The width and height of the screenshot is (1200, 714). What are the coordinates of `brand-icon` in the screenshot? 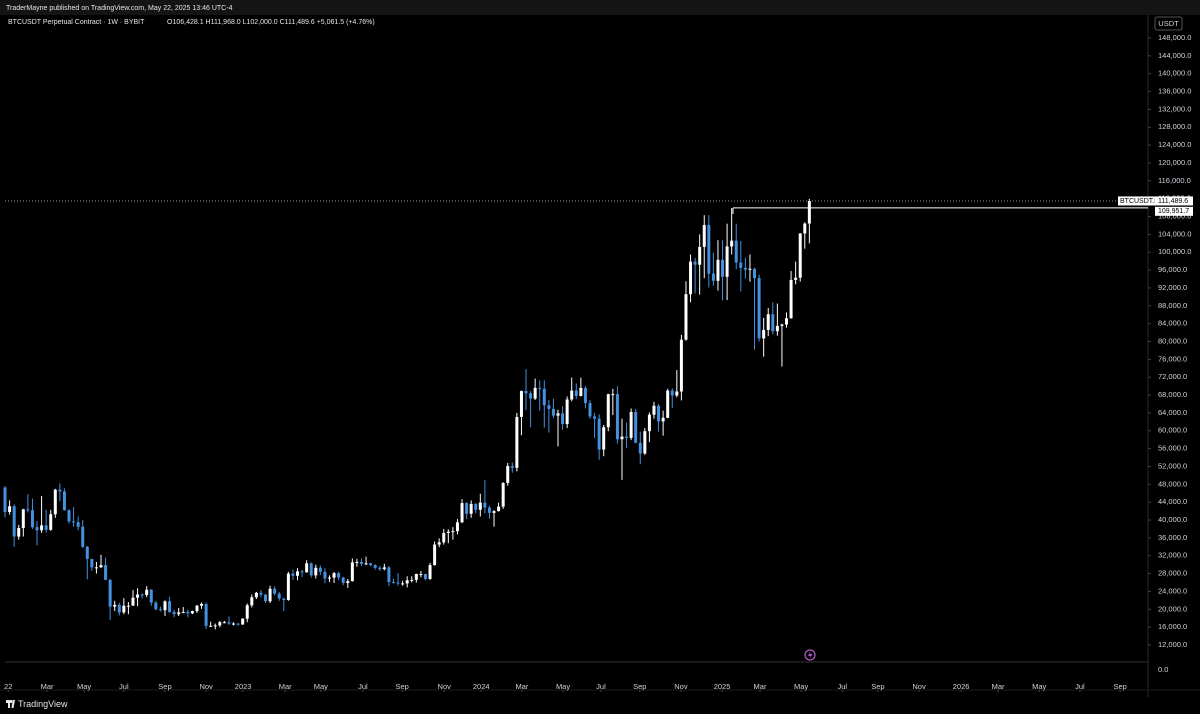 It's located at (10, 704).